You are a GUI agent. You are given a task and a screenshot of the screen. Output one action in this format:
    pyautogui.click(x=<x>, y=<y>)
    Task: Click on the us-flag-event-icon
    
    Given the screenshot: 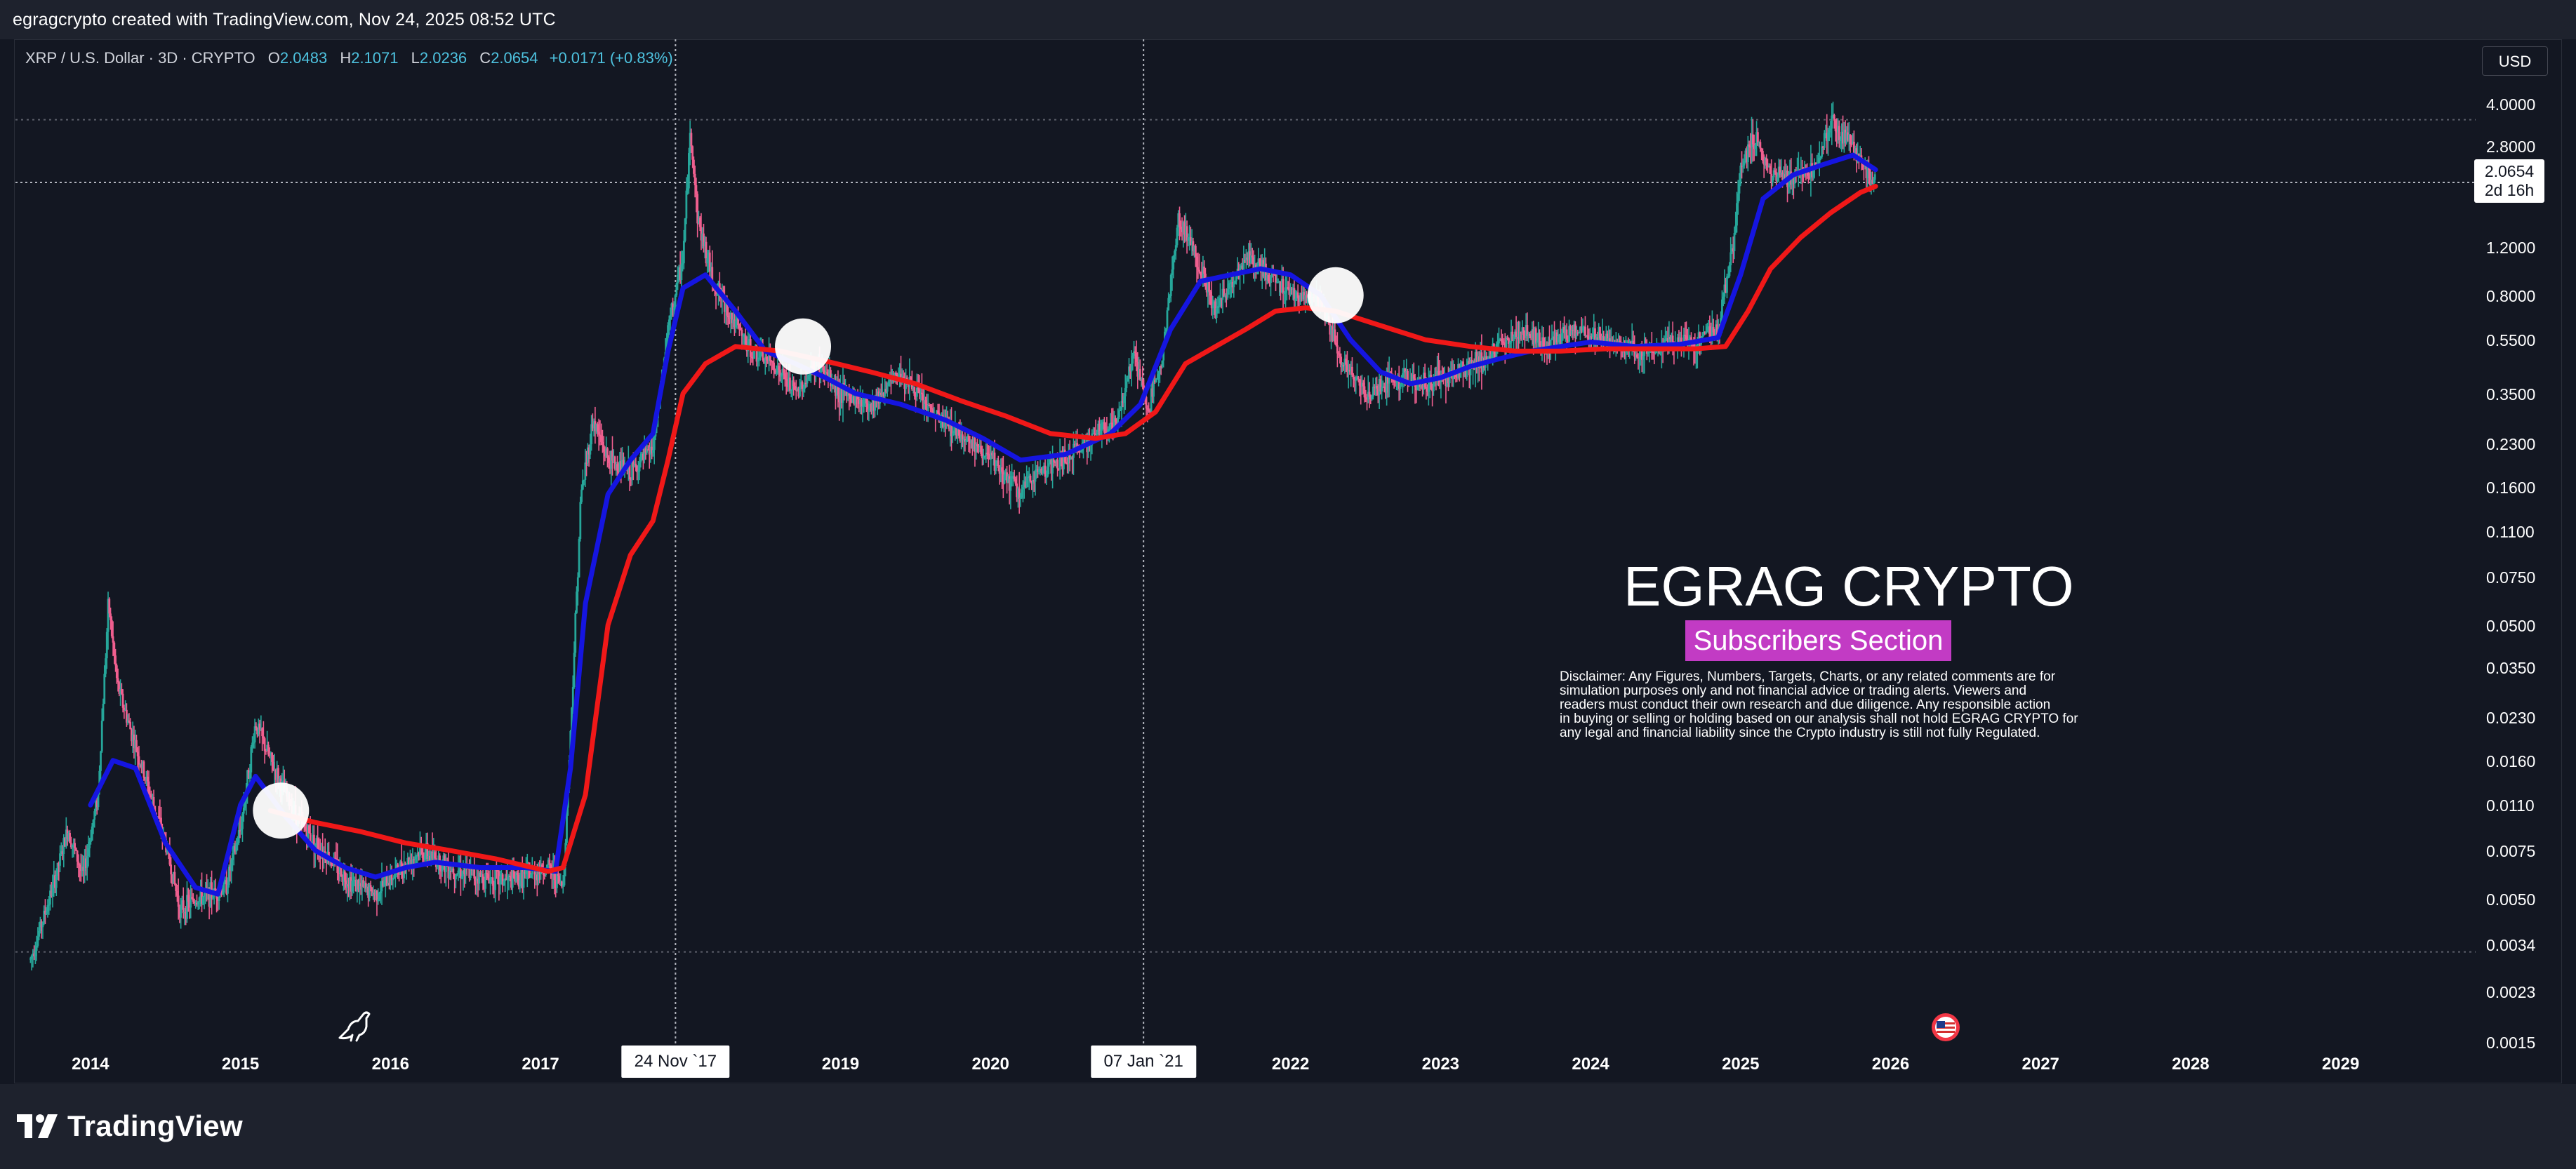 What is the action you would take?
    pyautogui.click(x=1946, y=1029)
    